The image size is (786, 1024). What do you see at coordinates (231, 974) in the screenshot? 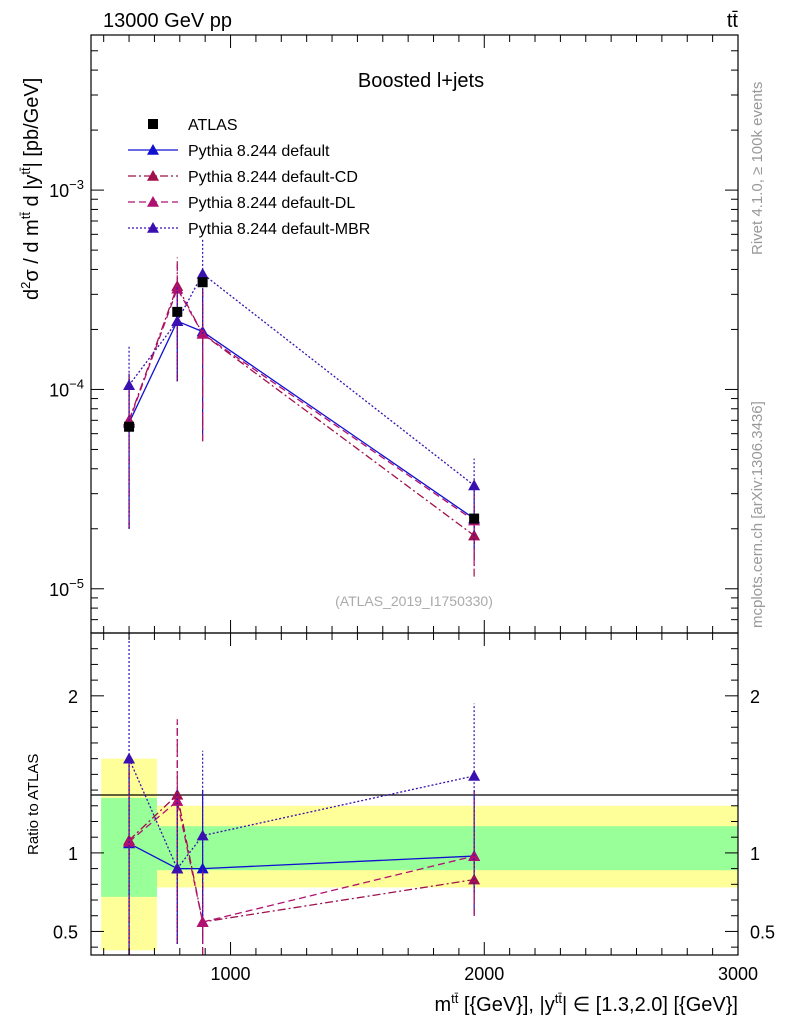
I see `x-tick-label: 1000` at bounding box center [231, 974].